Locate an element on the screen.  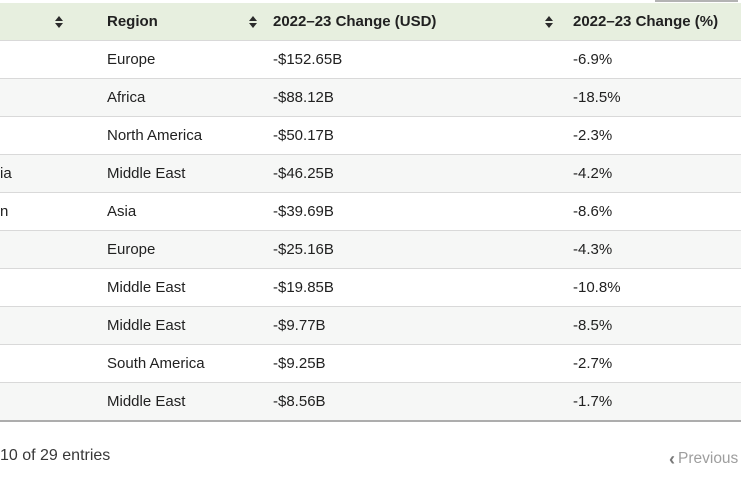
cell-usd-change: -$8.56B is located at coordinates (413, 401).